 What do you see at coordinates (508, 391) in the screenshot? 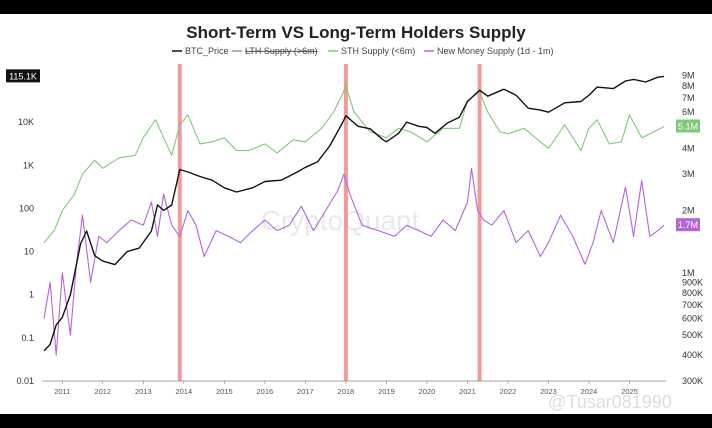
I see `x-tick-label-2022: 2022` at bounding box center [508, 391].